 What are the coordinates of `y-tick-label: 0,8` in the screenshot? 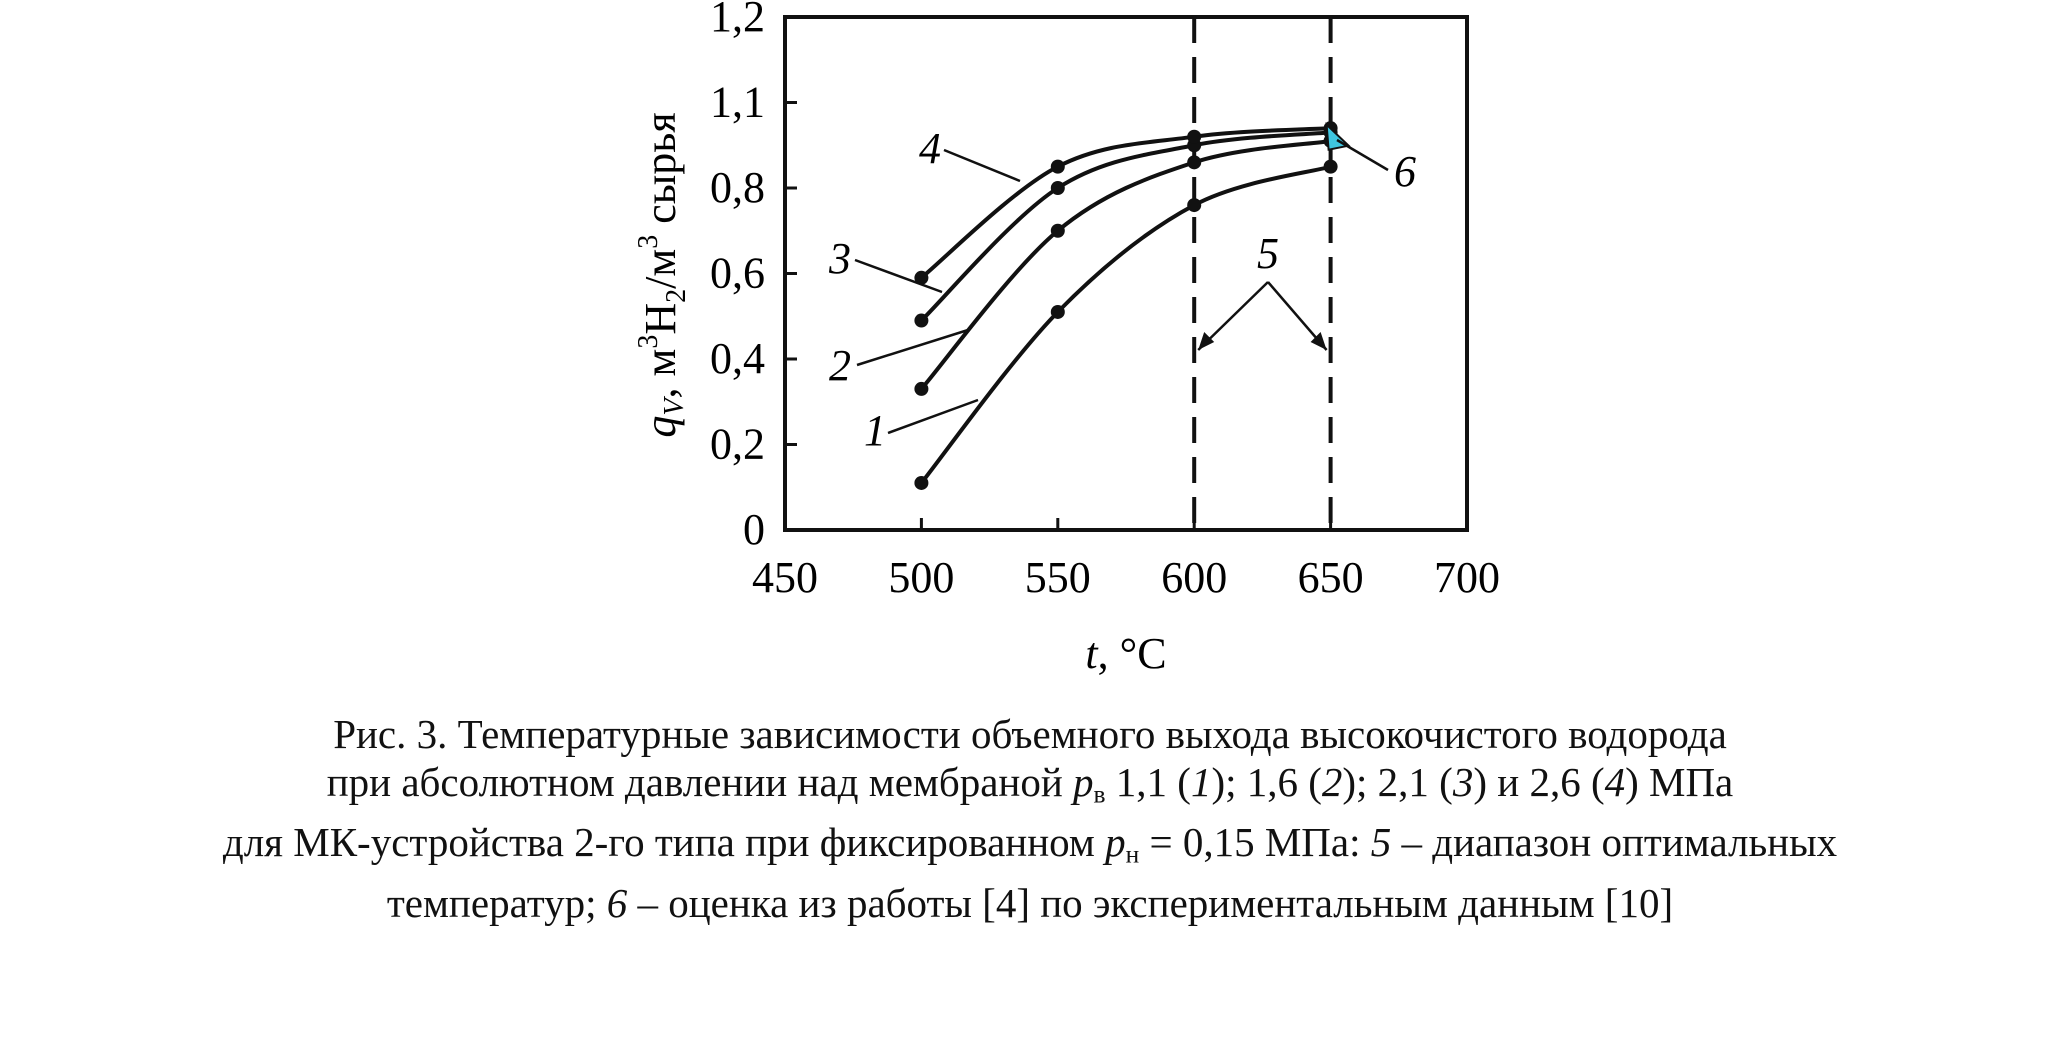 It's located at (737, 187).